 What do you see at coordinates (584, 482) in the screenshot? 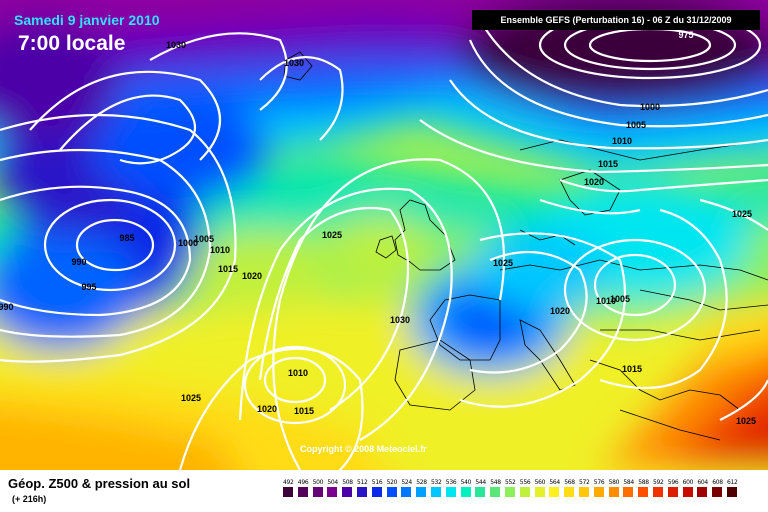
I see `legend-value: 572` at bounding box center [584, 482].